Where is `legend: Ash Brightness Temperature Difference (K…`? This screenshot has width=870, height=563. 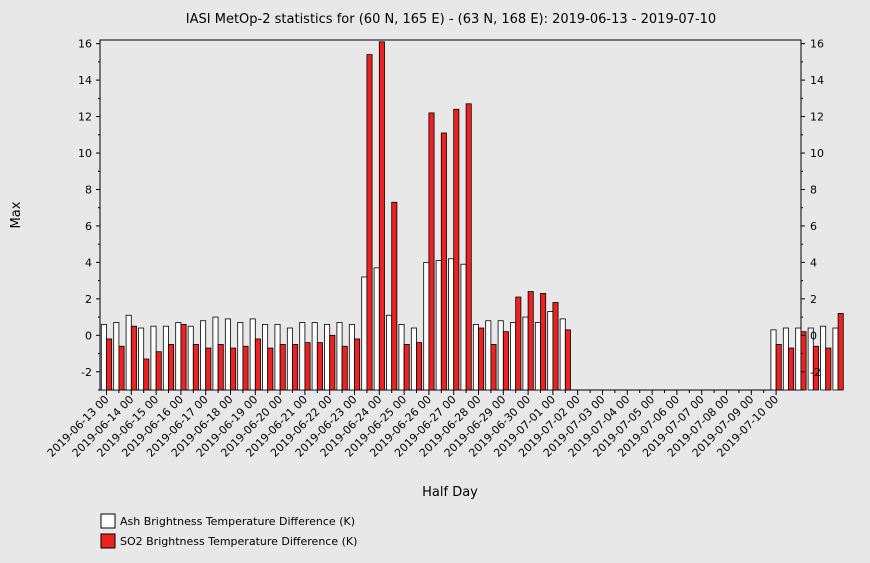
legend: Ash Brightness Temperature Difference (K… is located at coordinates (228, 531).